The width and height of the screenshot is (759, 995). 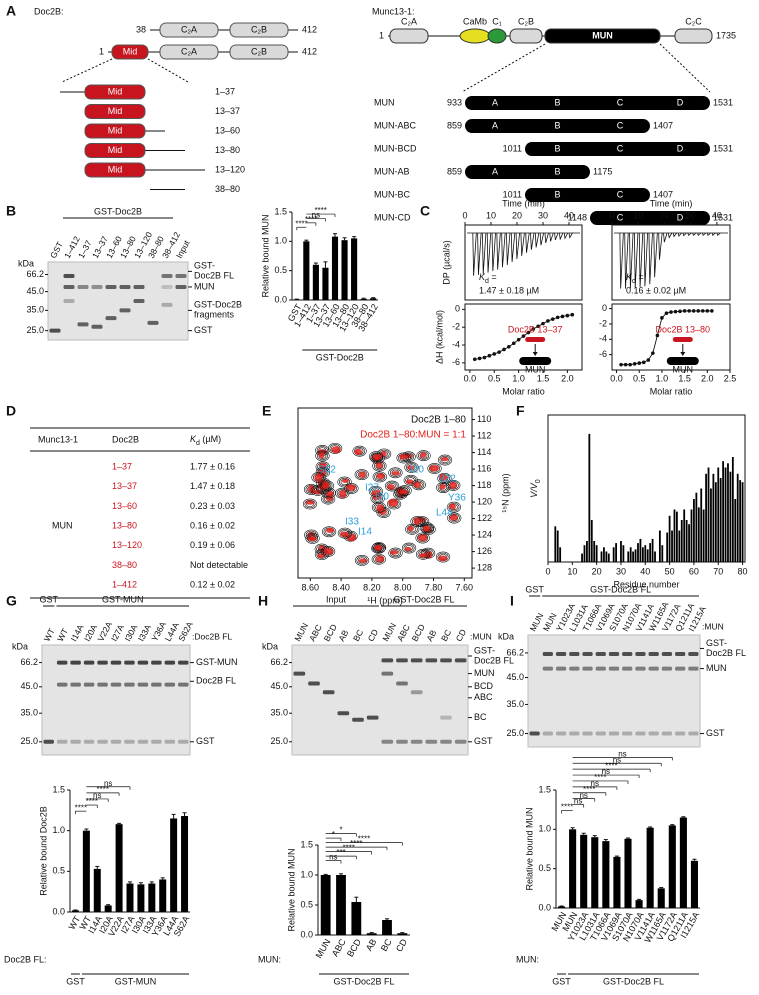 What do you see at coordinates (336, 599) in the screenshot?
I see `group-label: Input` at bounding box center [336, 599].